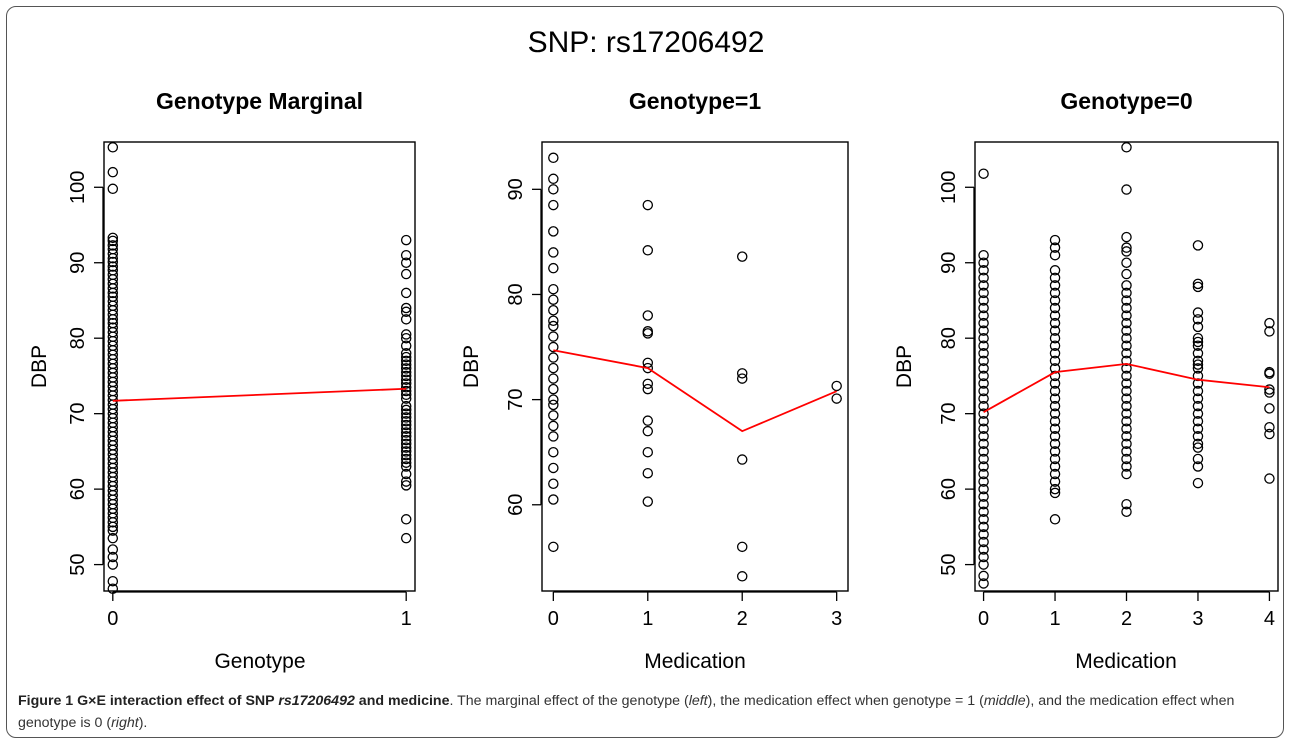  What do you see at coordinates (695, 391) in the screenshot?
I see `mean-line` at bounding box center [695, 391].